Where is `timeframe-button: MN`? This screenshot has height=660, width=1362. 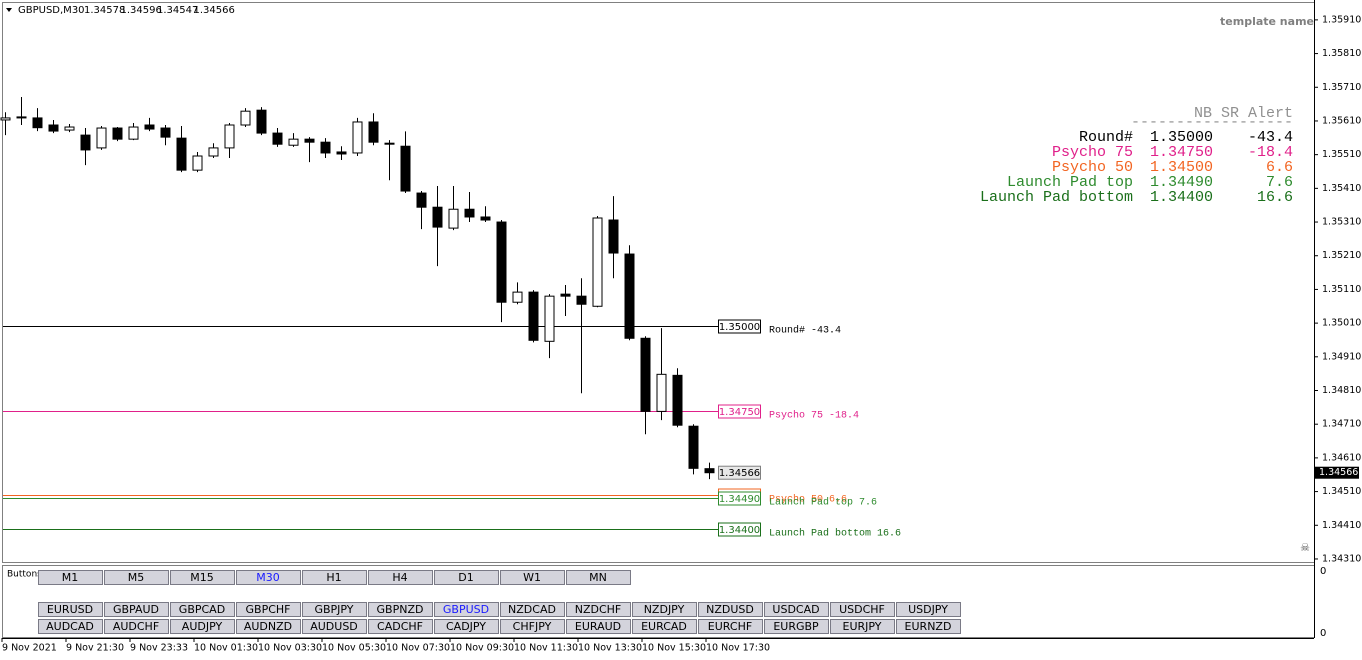 timeframe-button: MN is located at coordinates (598, 577).